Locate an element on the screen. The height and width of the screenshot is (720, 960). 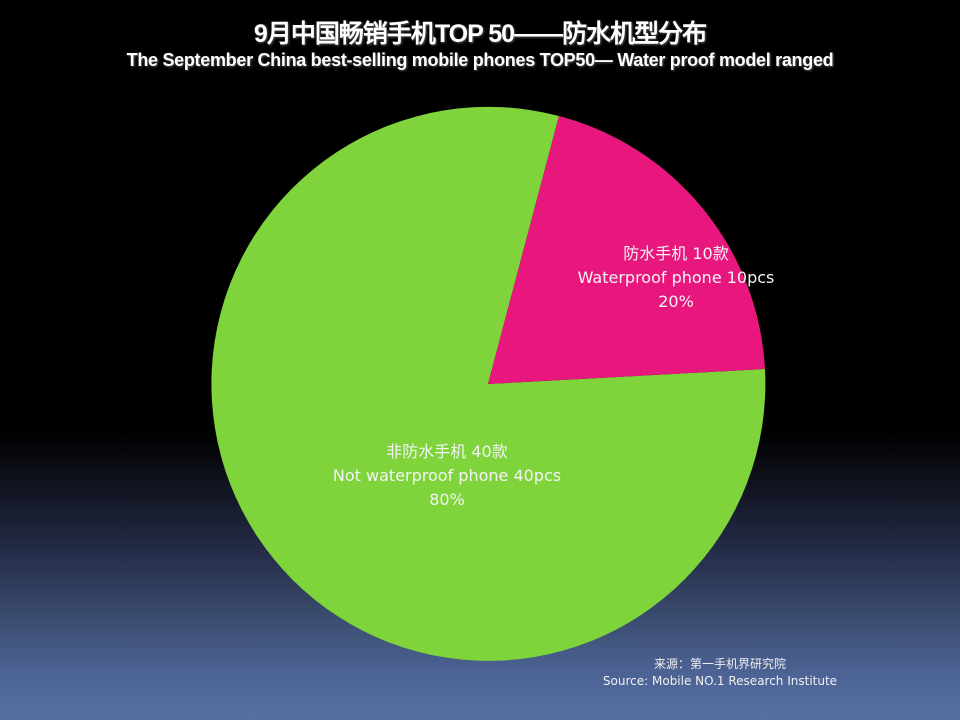
source-cn: 来源：第一手机界研究院 is located at coordinates (719, 664).